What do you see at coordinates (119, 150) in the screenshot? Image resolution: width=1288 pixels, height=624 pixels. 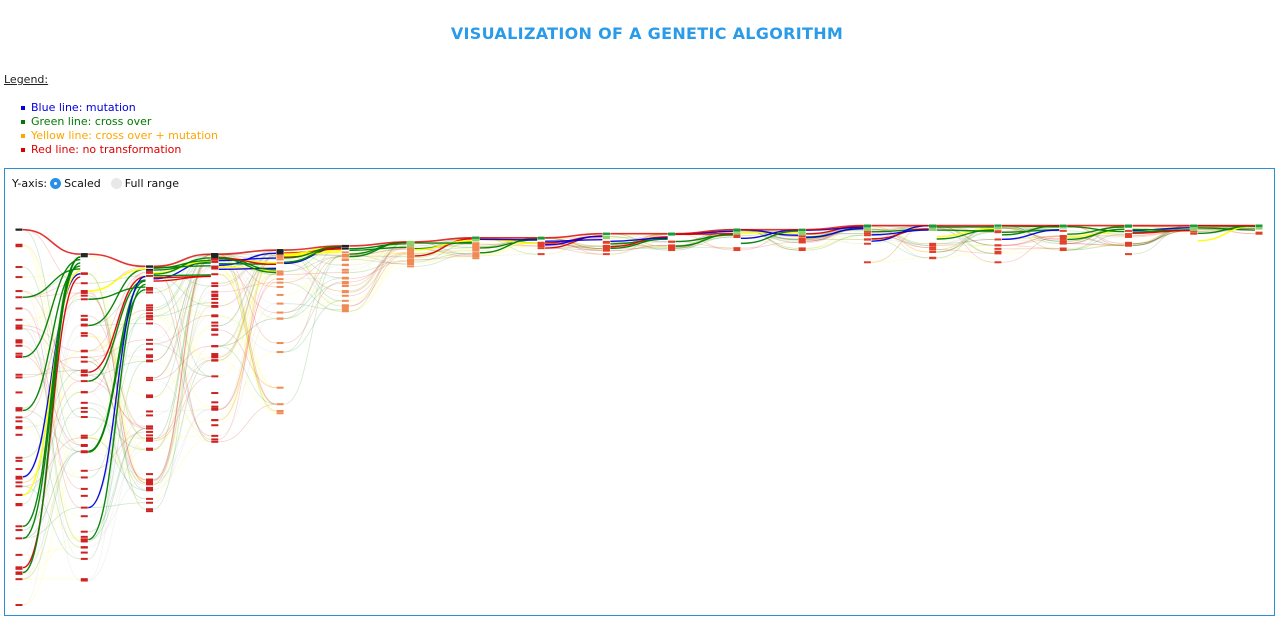 I see `legend-item-no-transformation: Red line: no transformation` at bounding box center [119, 150].